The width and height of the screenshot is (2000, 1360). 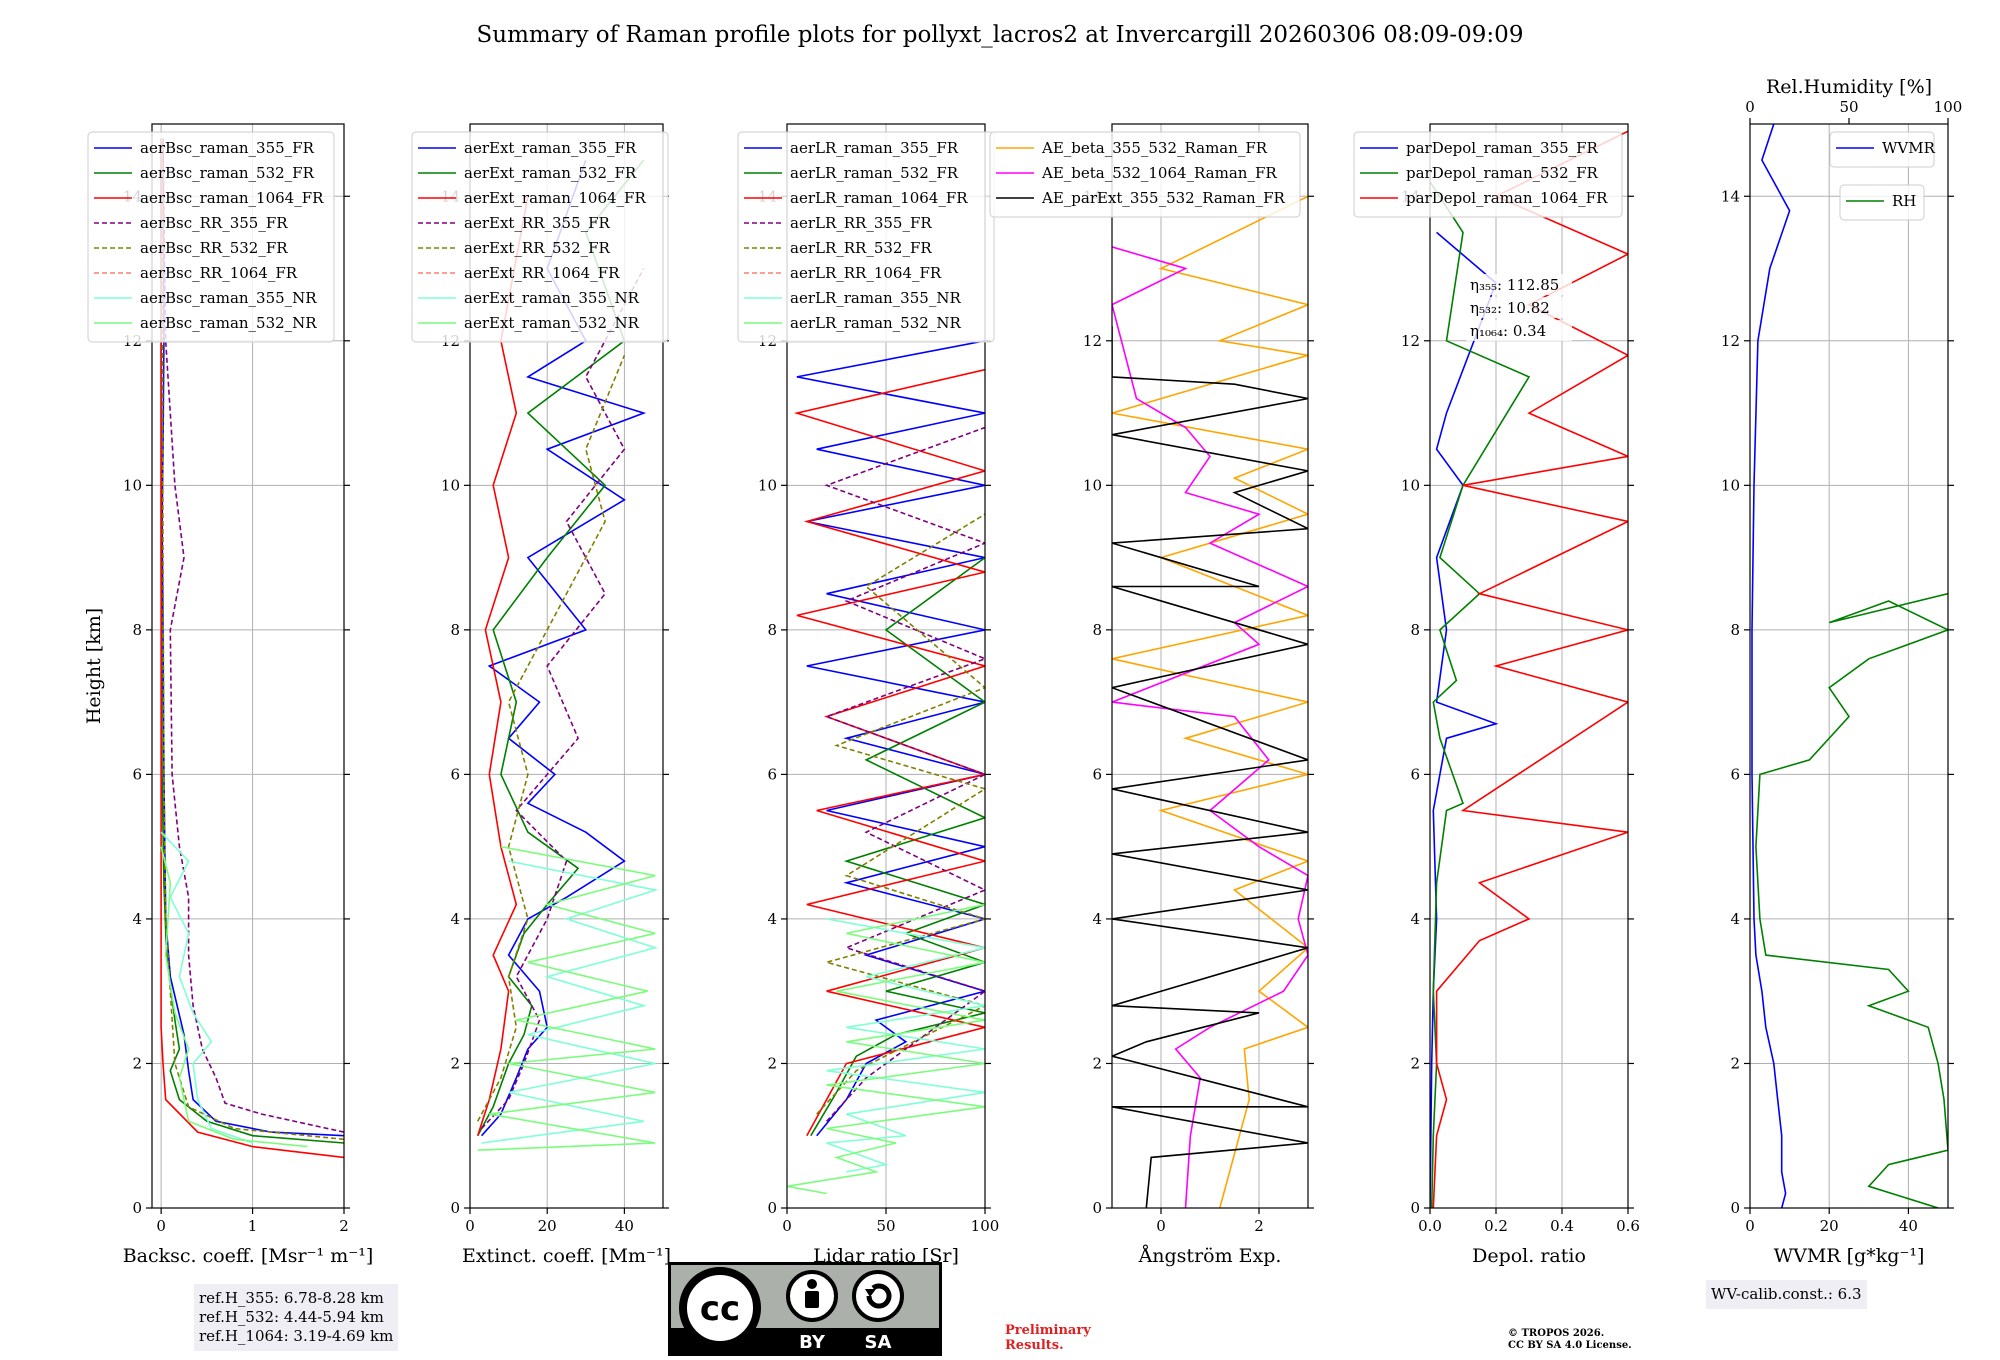 I want to click on legend-label: aerExt_RR_1064_FR, so click(x=542, y=273).